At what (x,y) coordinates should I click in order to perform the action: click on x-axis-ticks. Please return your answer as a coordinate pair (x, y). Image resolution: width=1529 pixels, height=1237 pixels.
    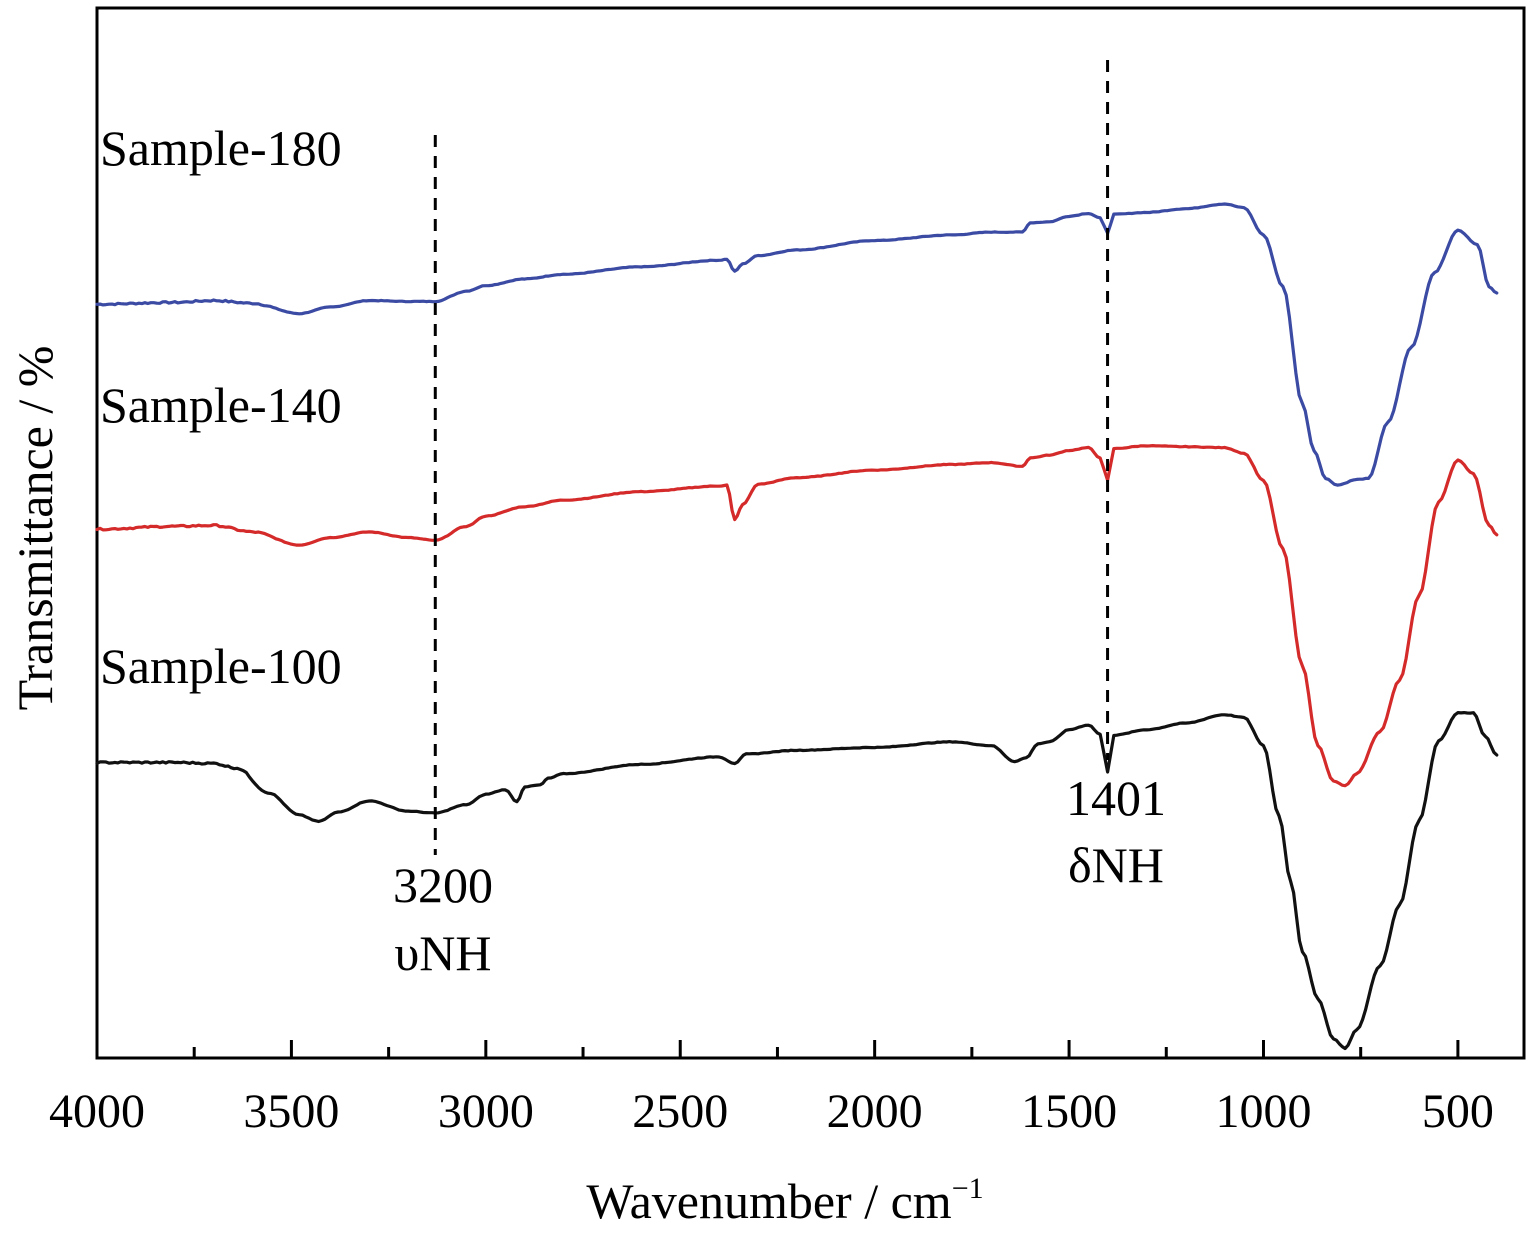
    Looking at the image, I should click on (777, 1049).